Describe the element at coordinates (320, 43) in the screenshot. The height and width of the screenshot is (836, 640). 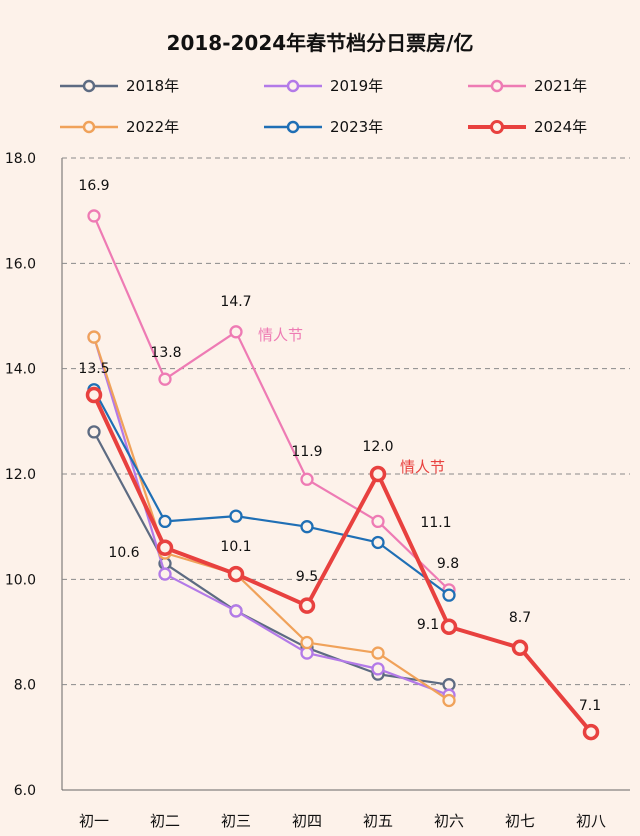
I see `chart-title: 2018-2024年春节档分日票房/亿` at that location.